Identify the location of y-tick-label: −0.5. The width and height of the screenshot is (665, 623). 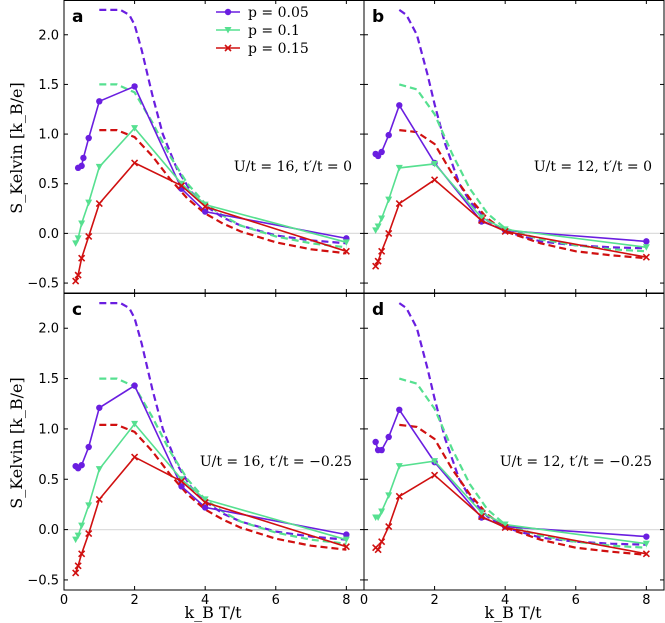
(43, 284).